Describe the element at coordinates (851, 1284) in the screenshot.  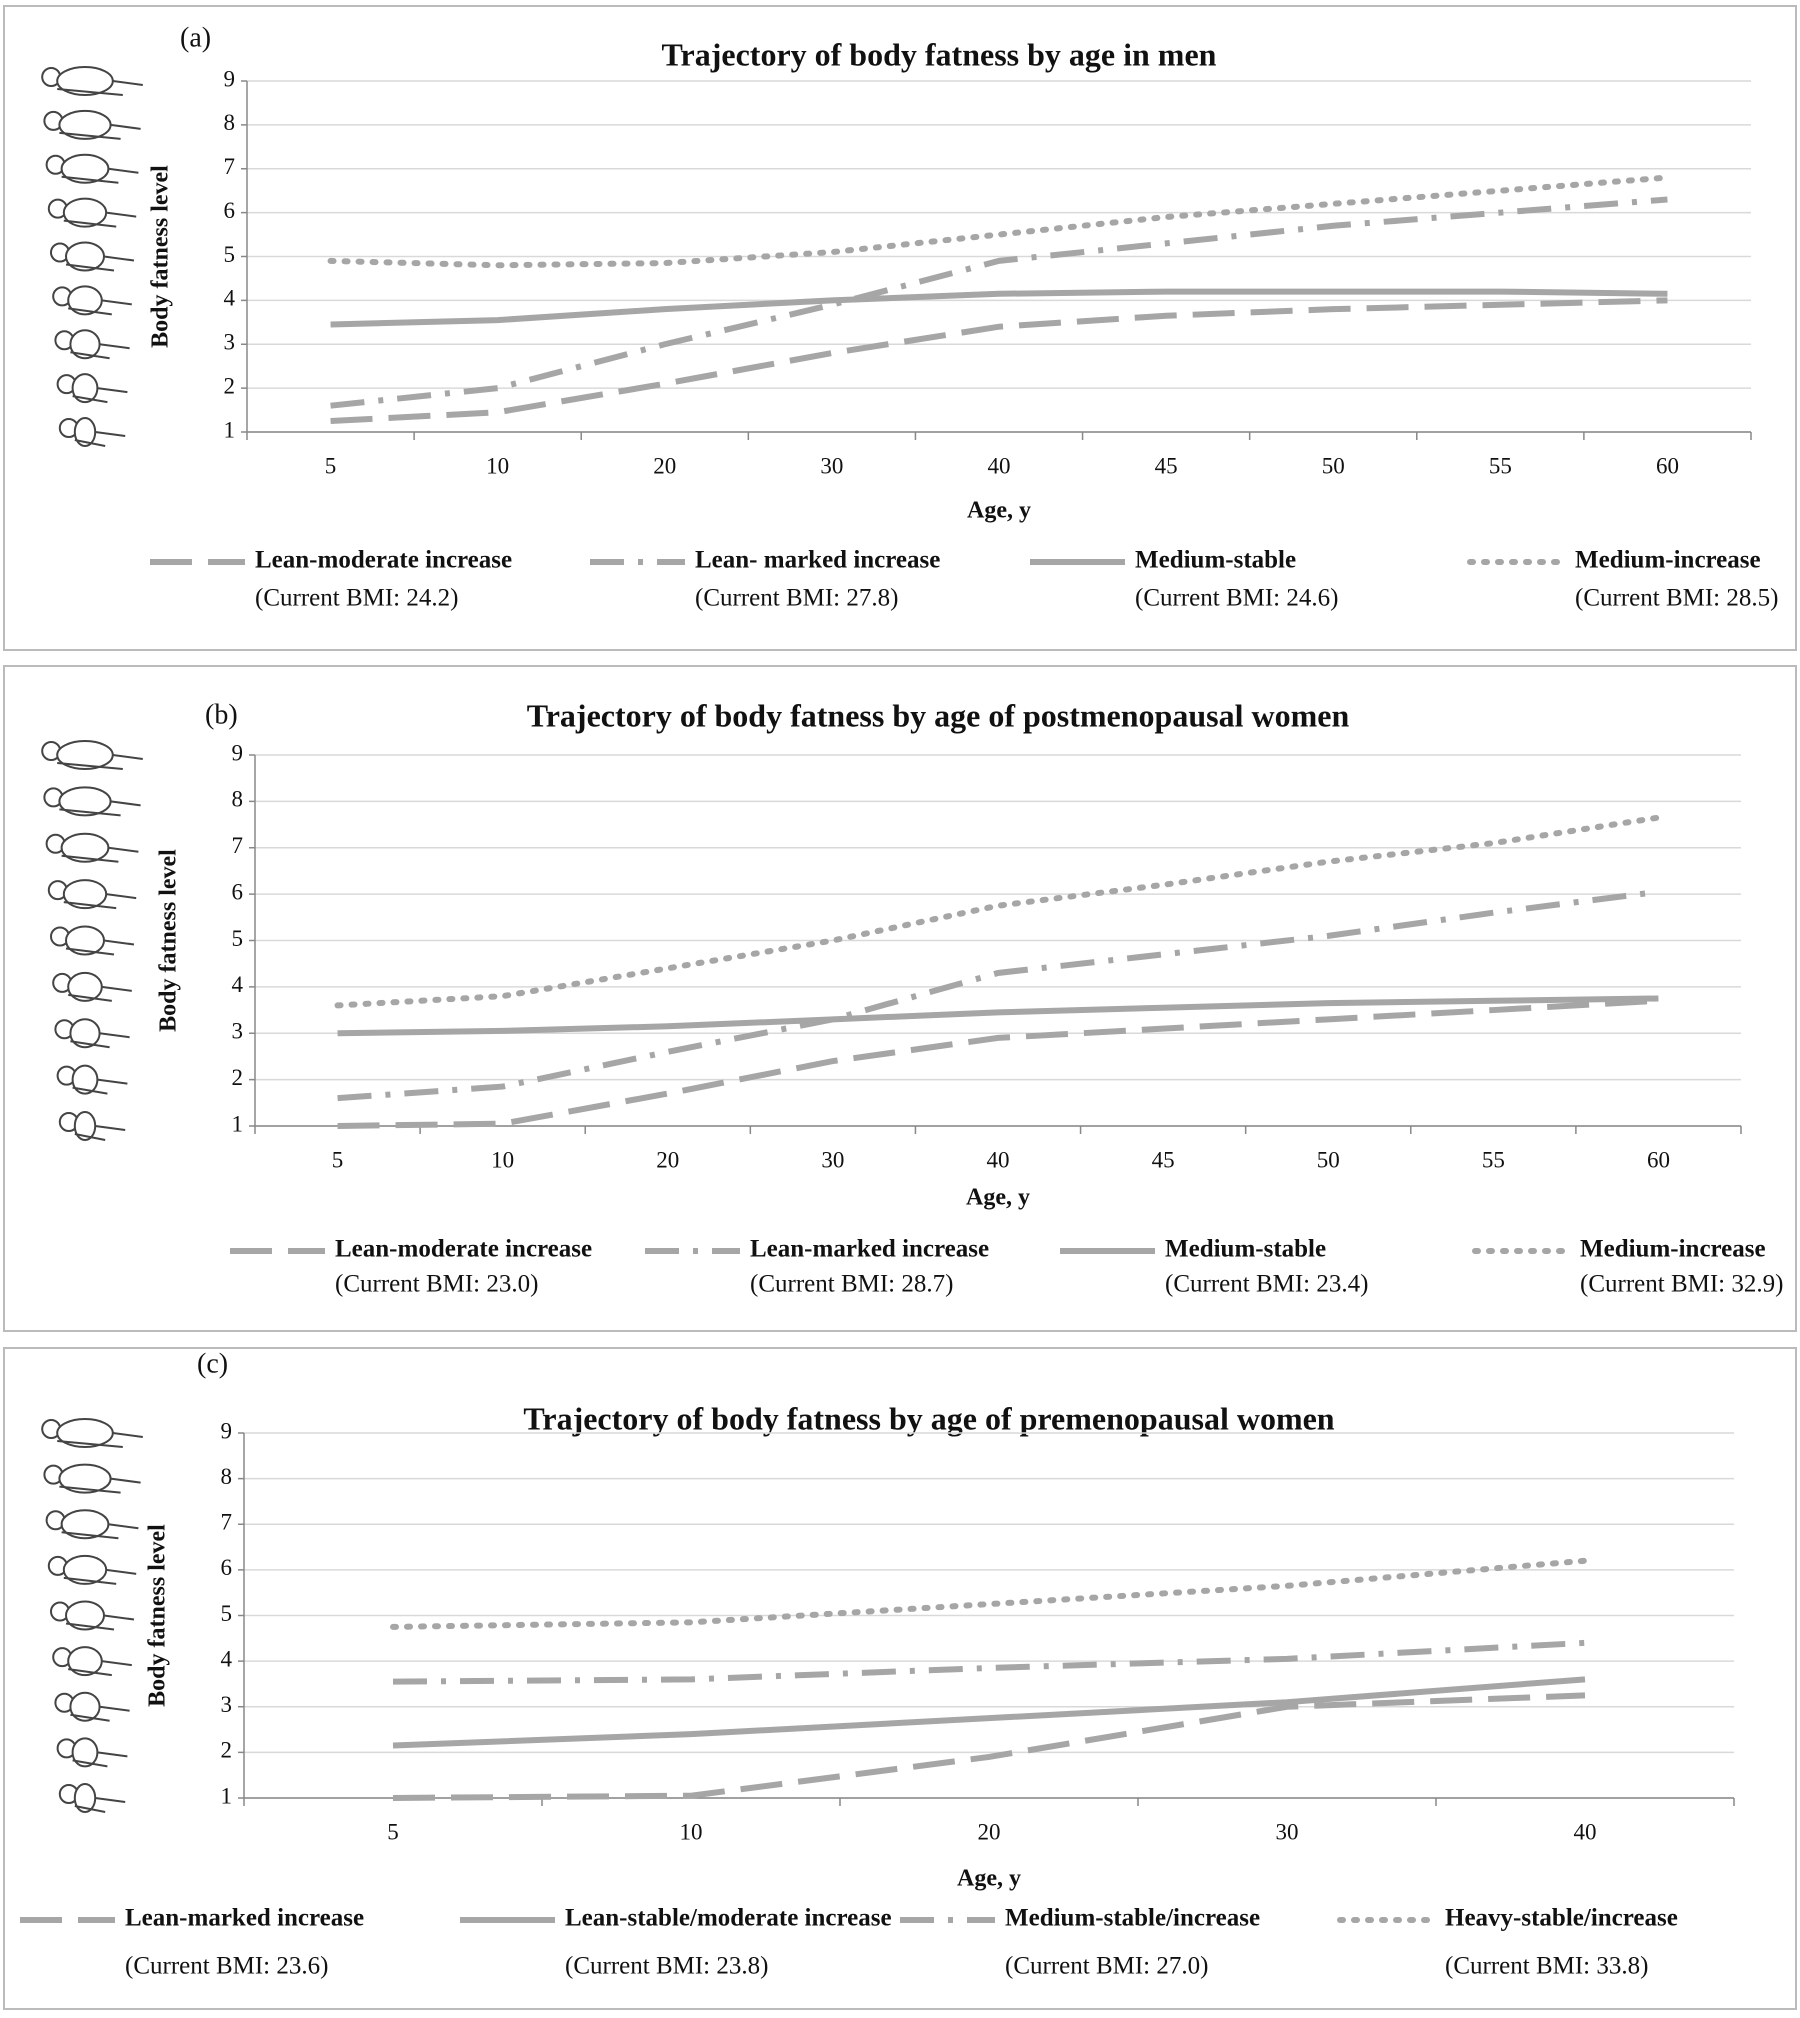
I see `legend-note: (Current BMI: 28.7)` at that location.